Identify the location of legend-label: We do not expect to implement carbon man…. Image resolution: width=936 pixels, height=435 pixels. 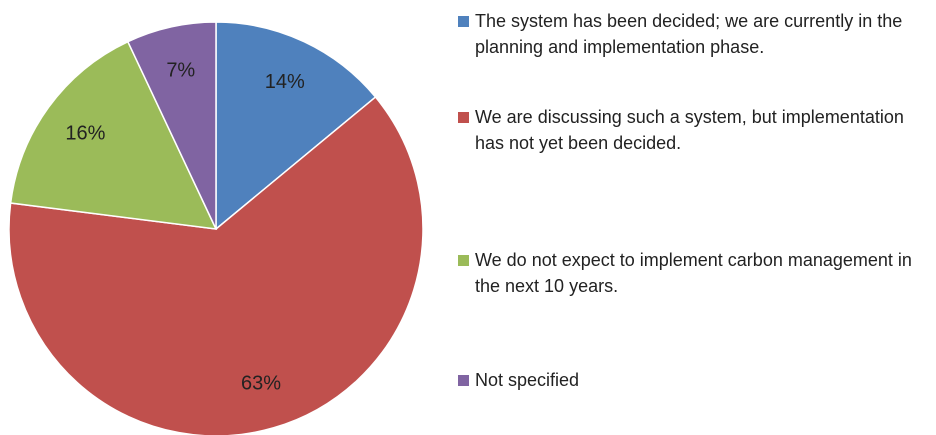
(693, 273).